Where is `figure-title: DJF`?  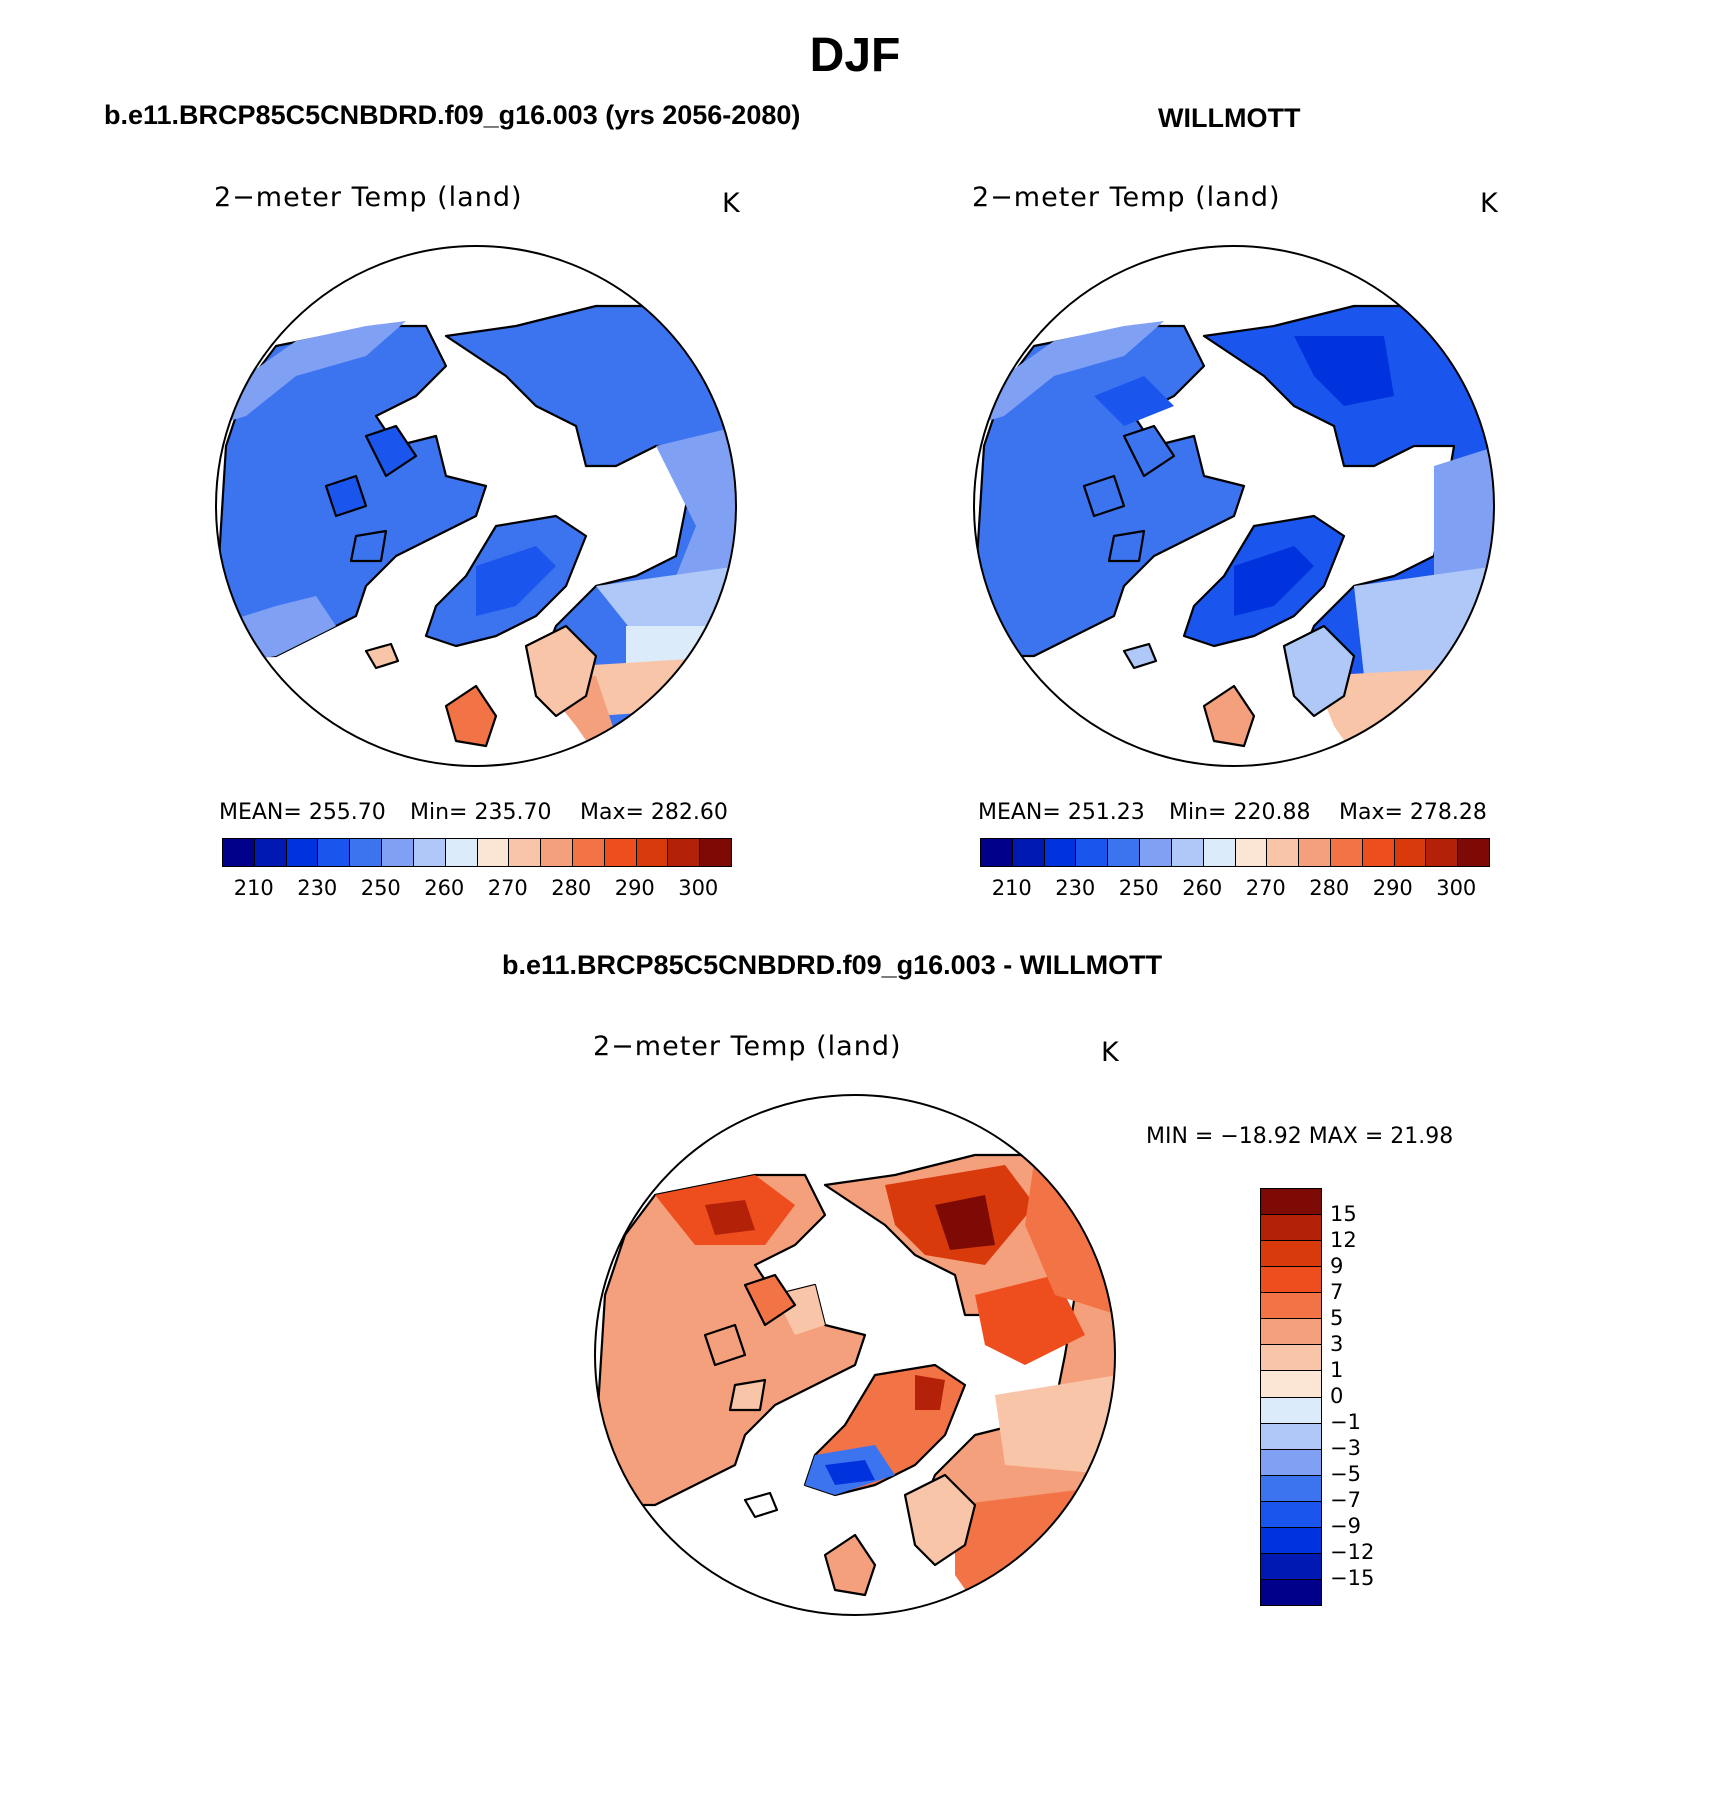 figure-title: DJF is located at coordinates (855, 55).